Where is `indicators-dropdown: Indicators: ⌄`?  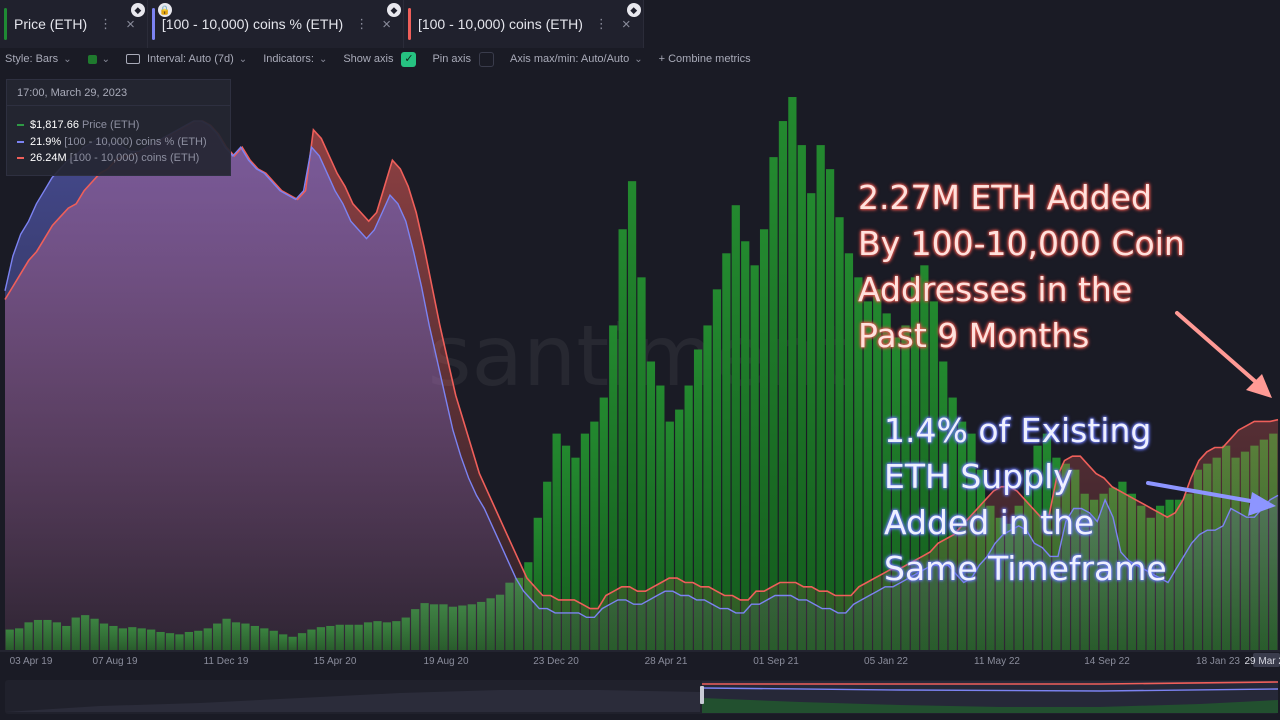
indicators-dropdown: Indicators: ⌄ is located at coordinates (295, 59).